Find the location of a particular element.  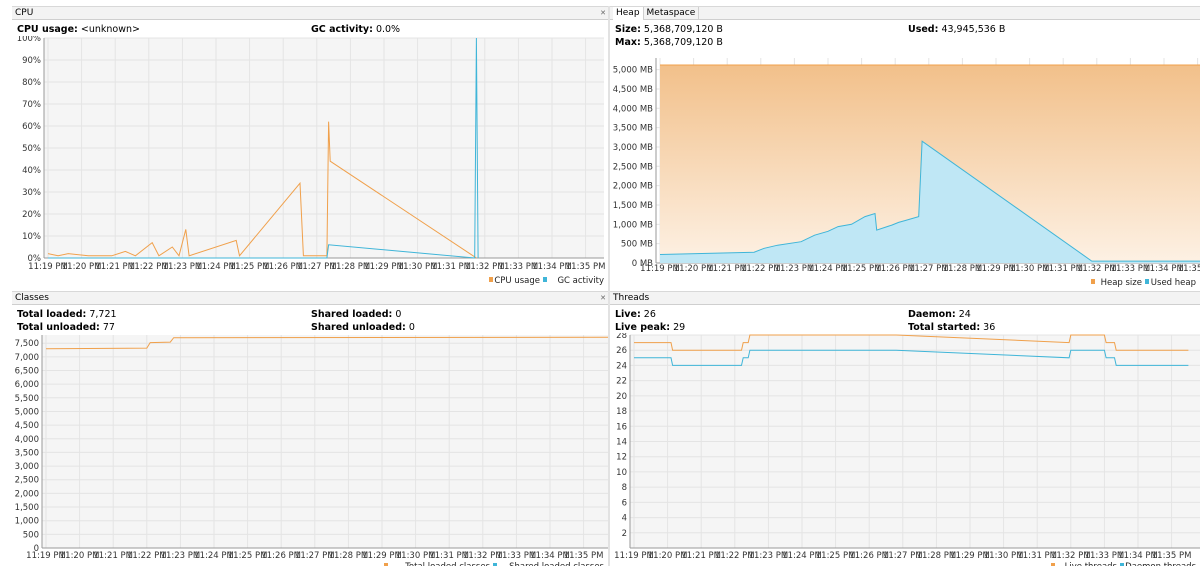

cpu-usage-value: <unknown> is located at coordinates (110, 29).